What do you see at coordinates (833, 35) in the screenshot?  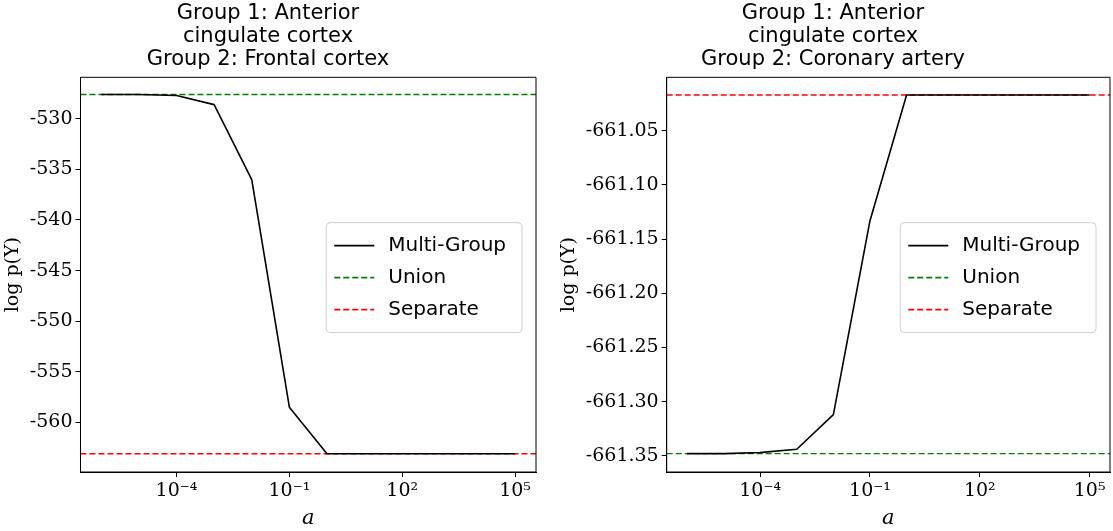 I see `chart-title: Group 1: Anterior cingulate cortex Group 2: Coronary artery` at bounding box center [833, 35].